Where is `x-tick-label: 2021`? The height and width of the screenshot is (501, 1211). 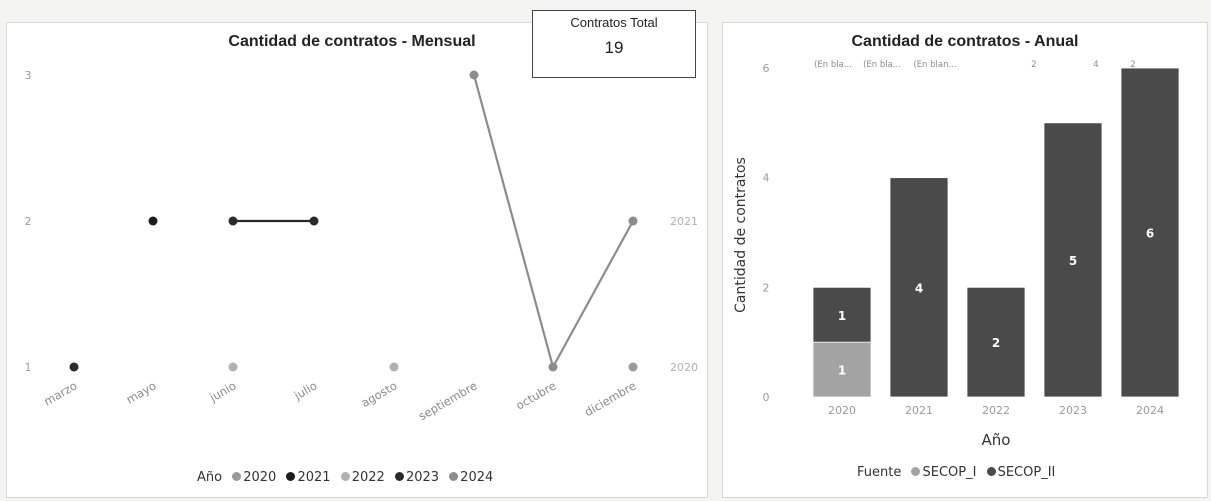
x-tick-label: 2021 is located at coordinates (919, 410).